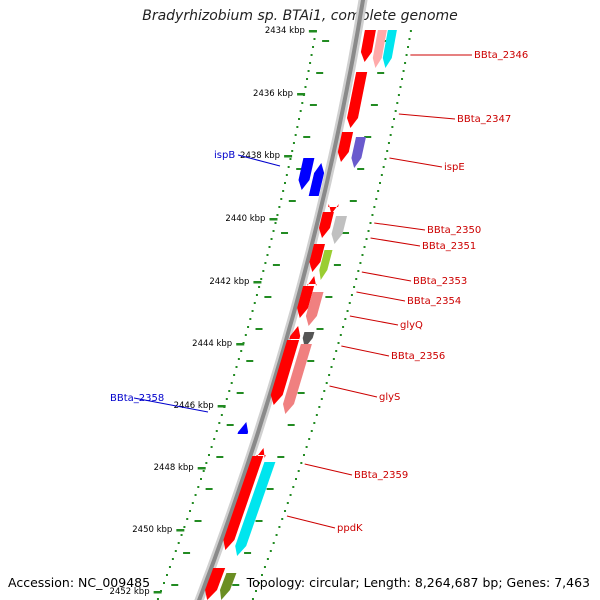 The height and width of the screenshot is (600, 600). I want to click on gene-label: BBta_2353, so click(440, 281).